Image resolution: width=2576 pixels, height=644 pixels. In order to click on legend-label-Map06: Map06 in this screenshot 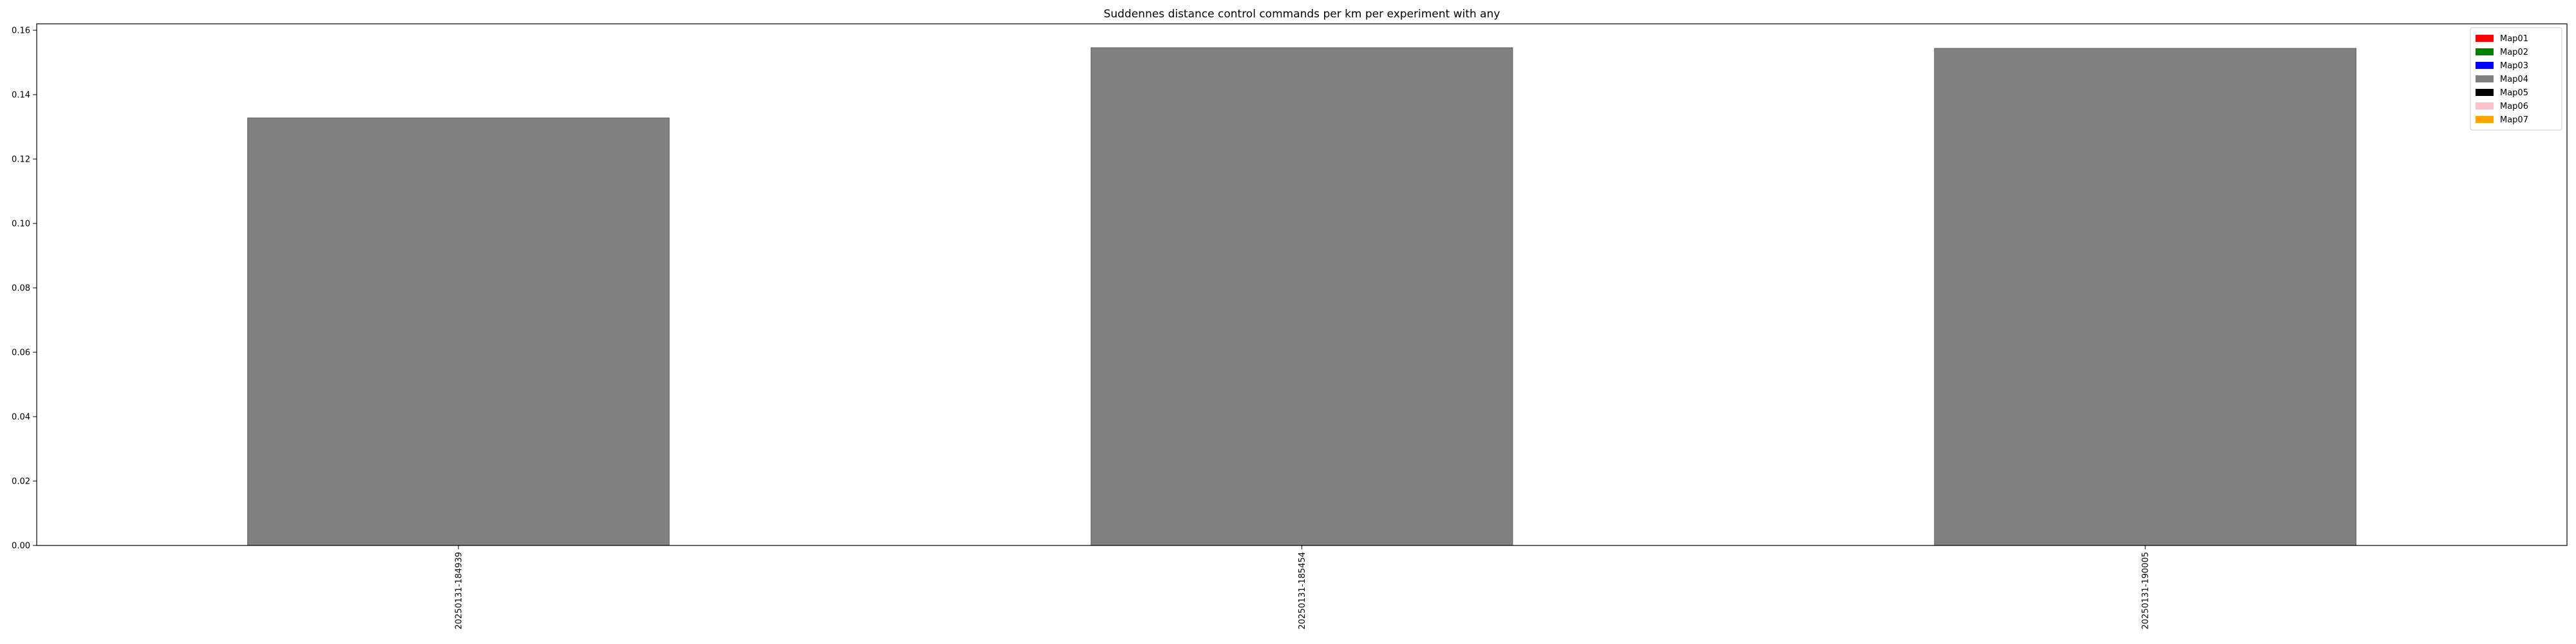, I will do `click(2514, 107)`.